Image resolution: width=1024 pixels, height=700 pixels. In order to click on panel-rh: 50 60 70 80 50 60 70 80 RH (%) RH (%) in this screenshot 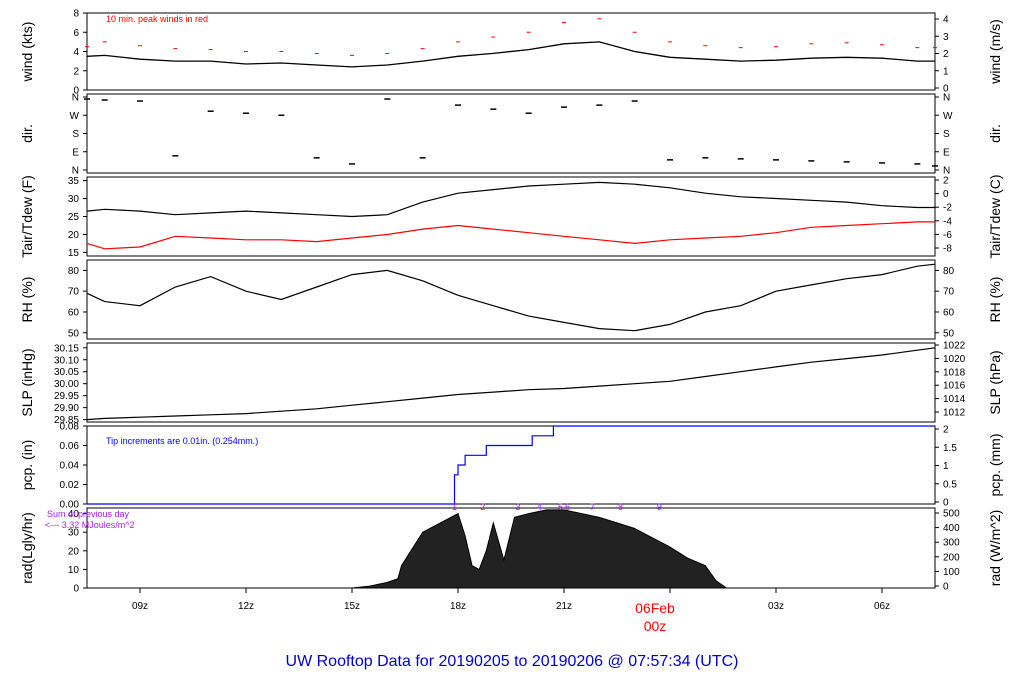, I will do `click(511, 299)`.